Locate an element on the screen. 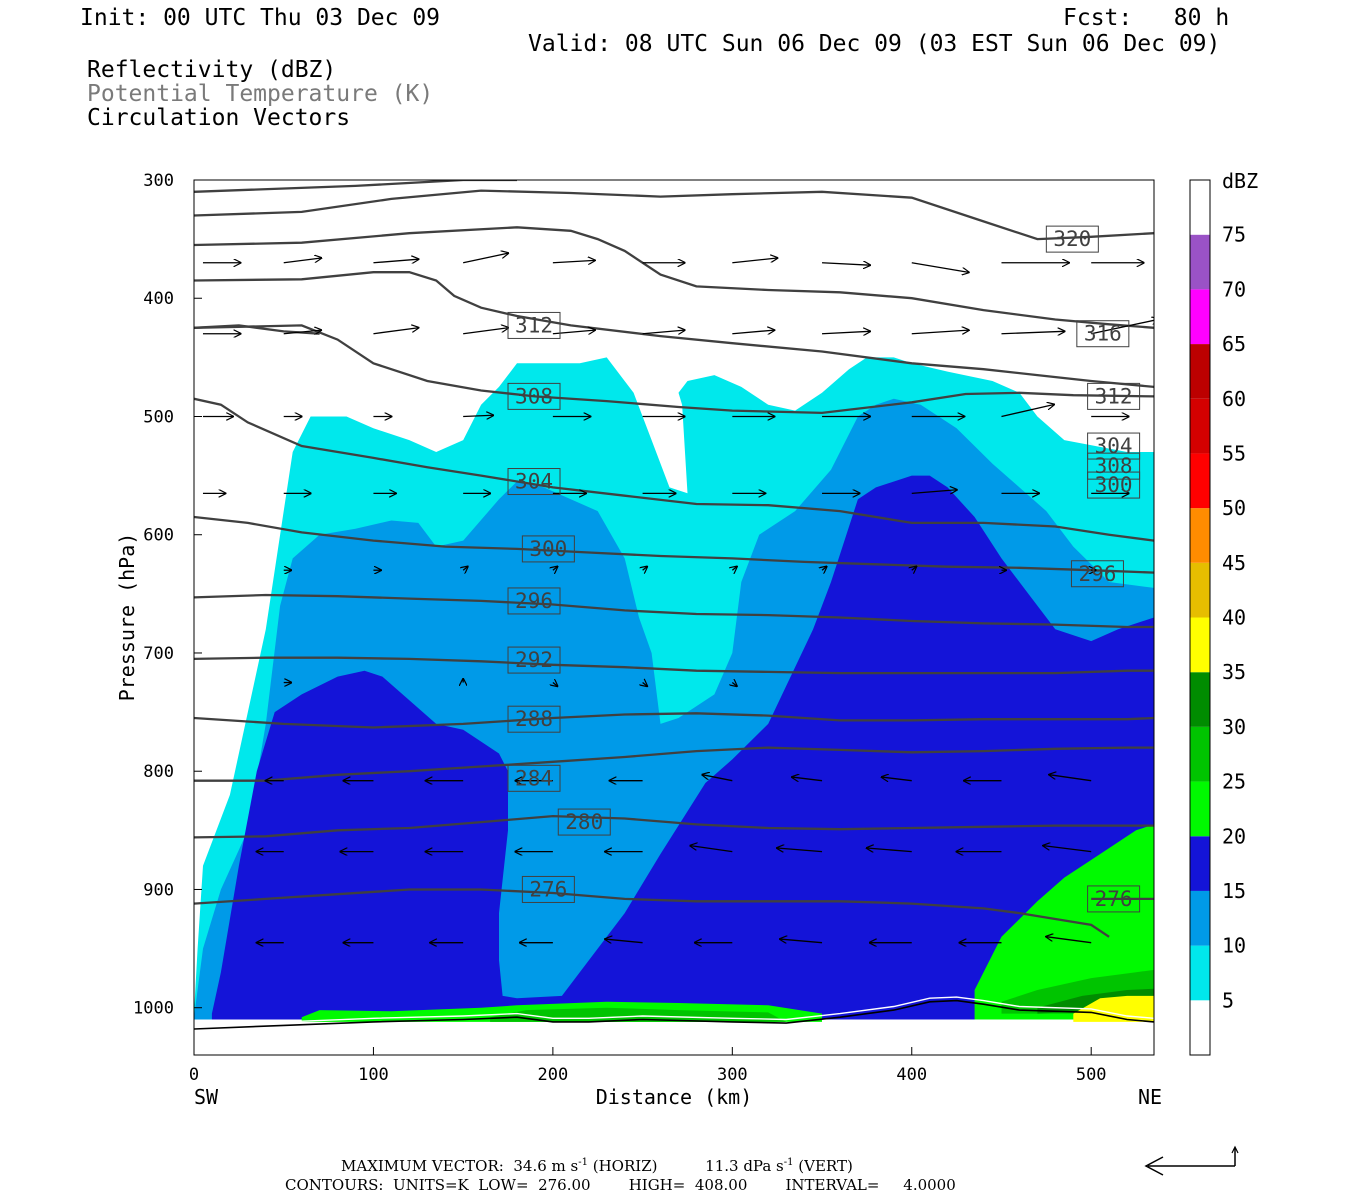 This screenshot has height=1200, width=1350. x-tick-label: 400 is located at coordinates (911, 1075).